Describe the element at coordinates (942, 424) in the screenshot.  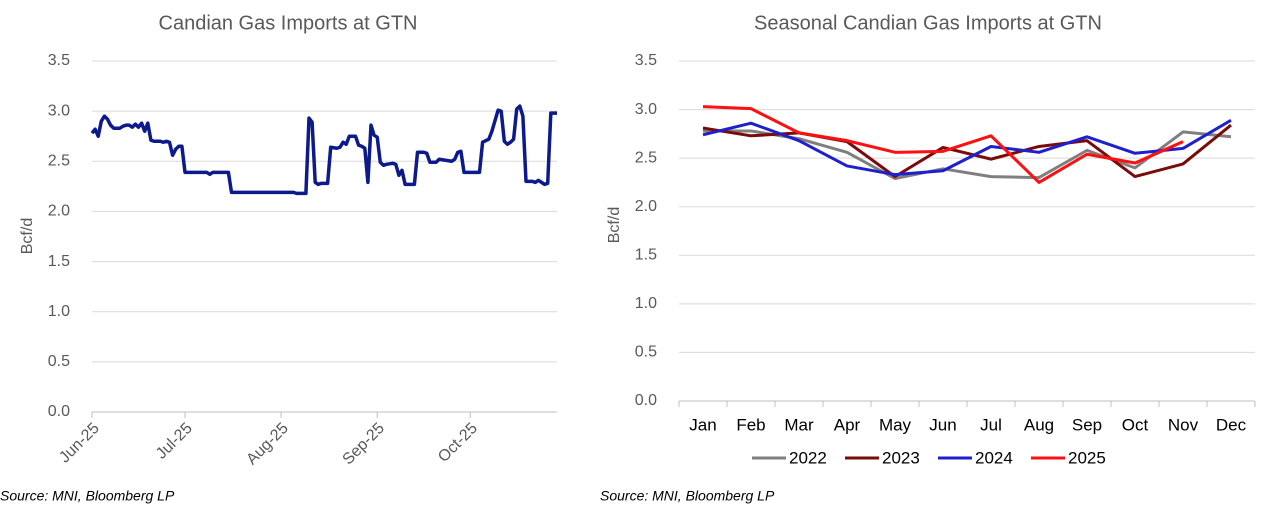
I see `x-tick-label: Jun` at that location.